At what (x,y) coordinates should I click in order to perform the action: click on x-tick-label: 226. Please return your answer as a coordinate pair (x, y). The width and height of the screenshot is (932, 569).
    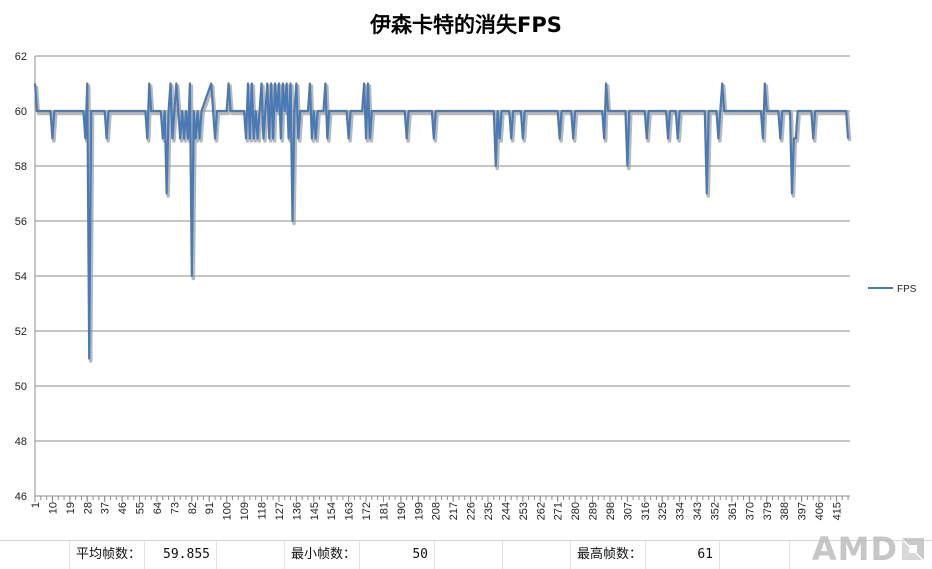
    Looking at the image, I should click on (472, 511).